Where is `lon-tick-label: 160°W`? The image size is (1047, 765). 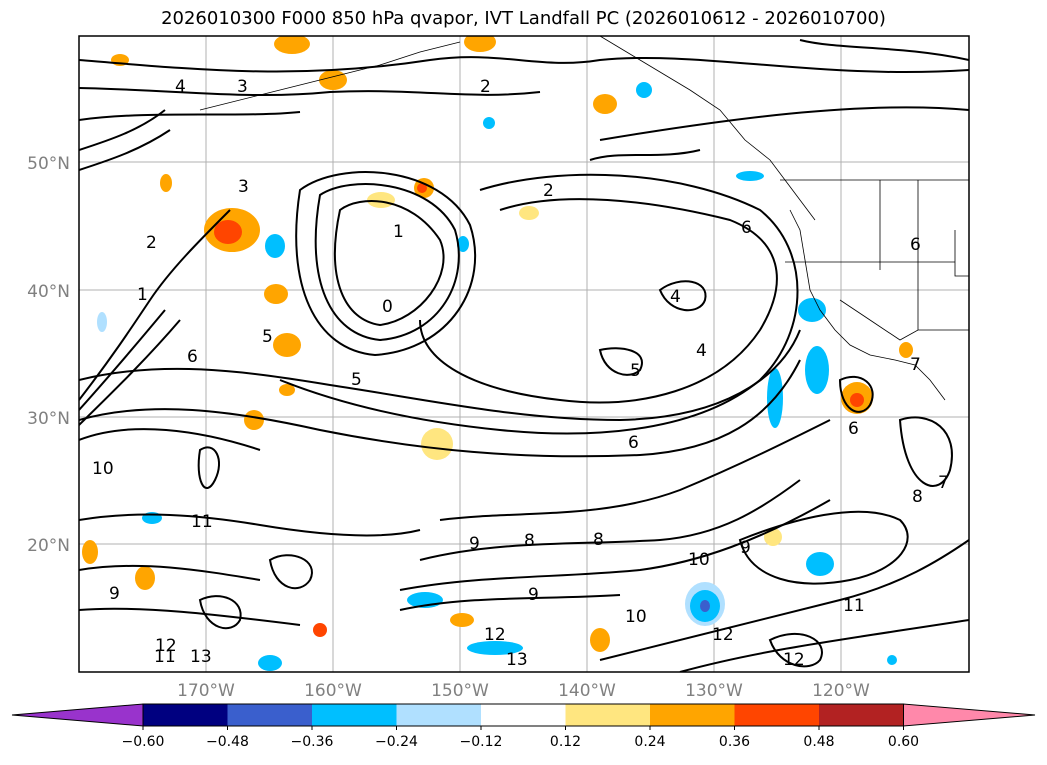
lon-tick-label: 160°W is located at coordinates (333, 691).